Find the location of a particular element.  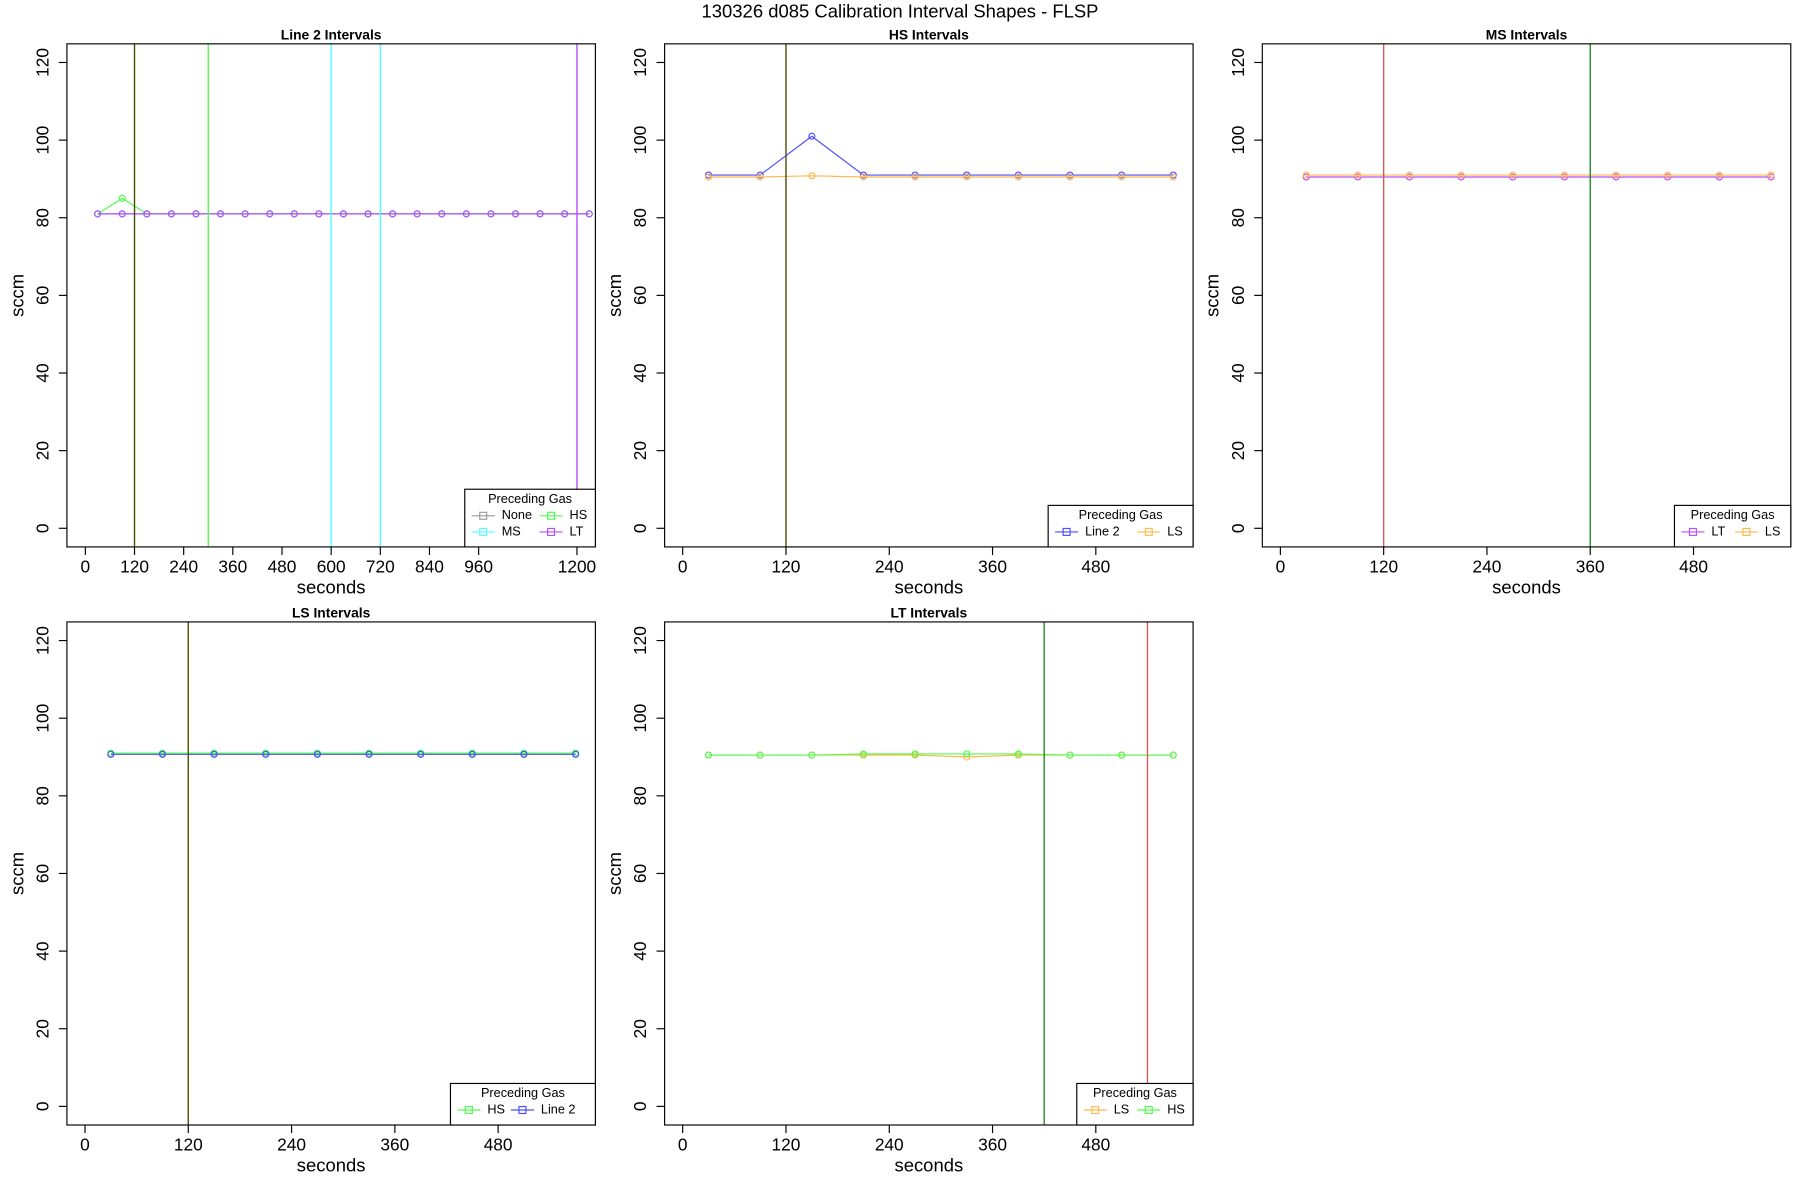

legend: Preceding Gas LT LS is located at coordinates (1732, 526).